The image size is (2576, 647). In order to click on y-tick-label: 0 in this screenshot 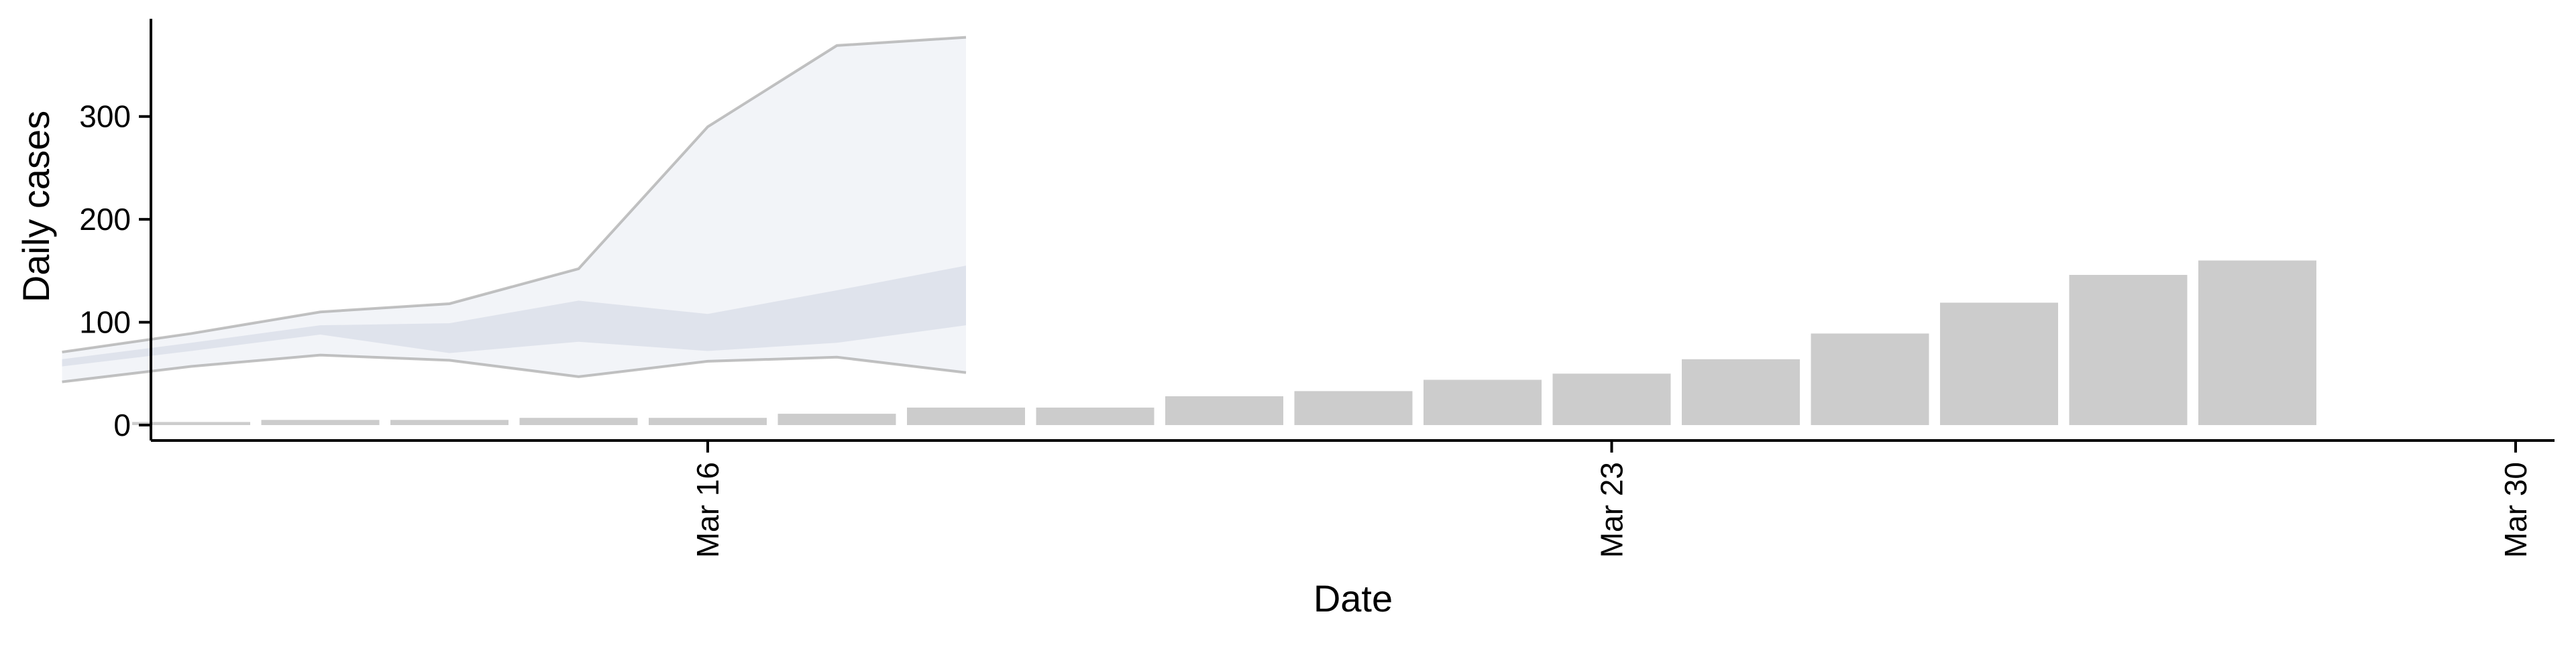, I will do `click(122, 425)`.